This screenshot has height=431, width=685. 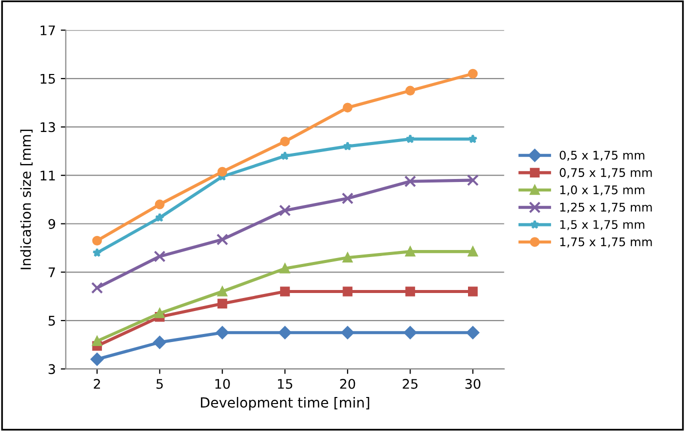 What do you see at coordinates (51, 321) in the screenshot?
I see `y-tick-label: 5` at bounding box center [51, 321].